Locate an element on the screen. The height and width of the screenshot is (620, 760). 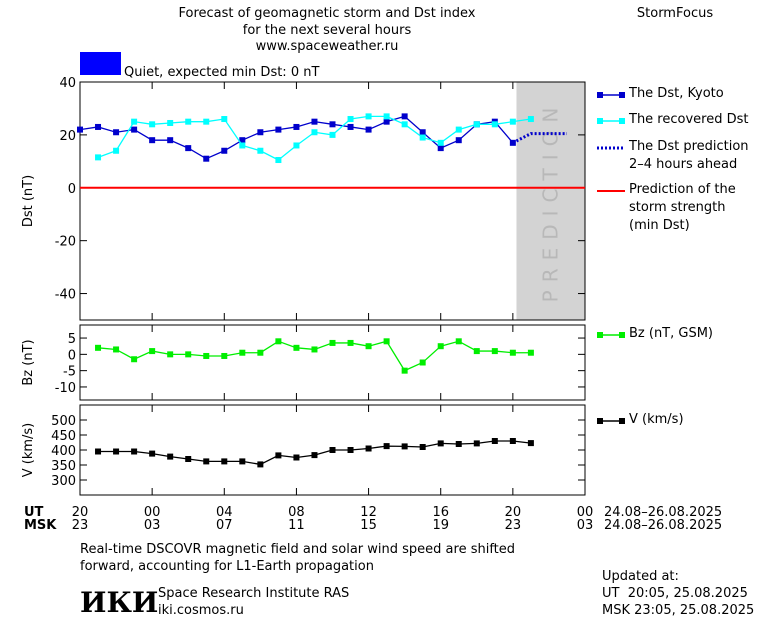
plot-frame is located at coordinates (332, 362).